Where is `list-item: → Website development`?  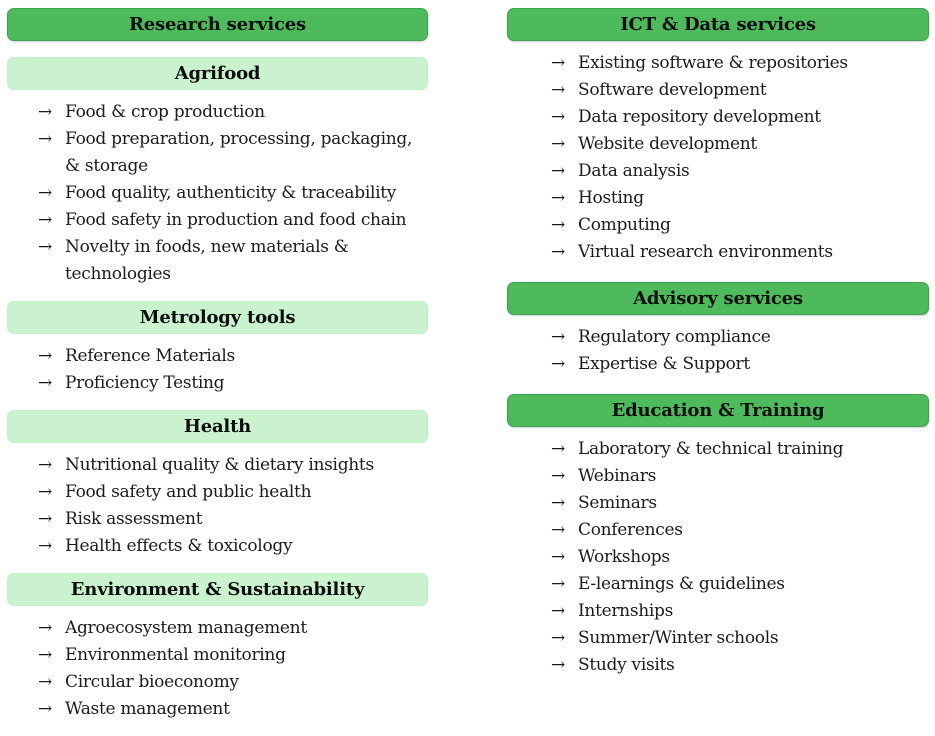
list-item: → Website development is located at coordinates (739, 144).